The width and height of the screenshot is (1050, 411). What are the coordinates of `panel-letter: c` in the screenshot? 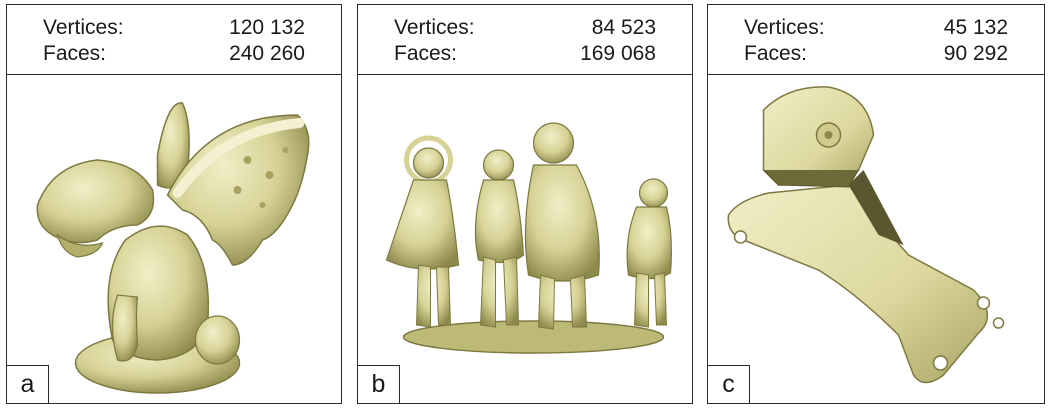 It's located at (729, 384).